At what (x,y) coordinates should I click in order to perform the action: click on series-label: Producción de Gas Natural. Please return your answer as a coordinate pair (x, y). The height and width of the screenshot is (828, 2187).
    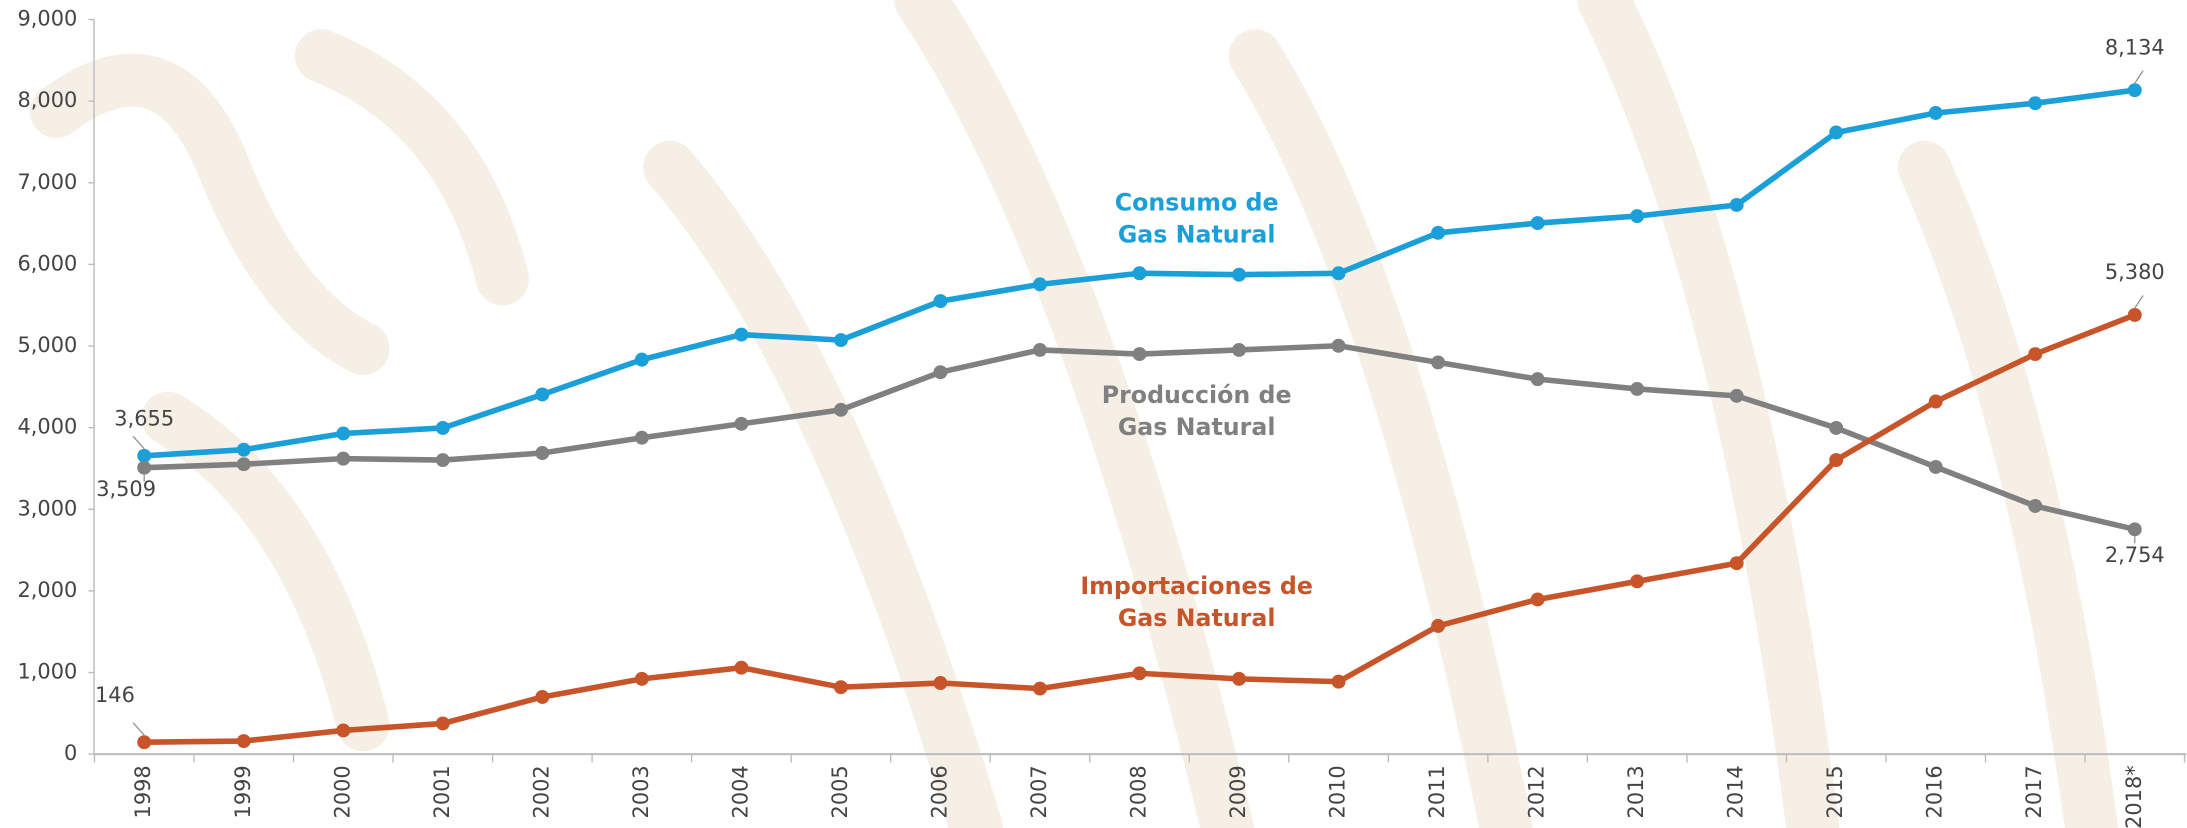
    Looking at the image, I should click on (1196, 411).